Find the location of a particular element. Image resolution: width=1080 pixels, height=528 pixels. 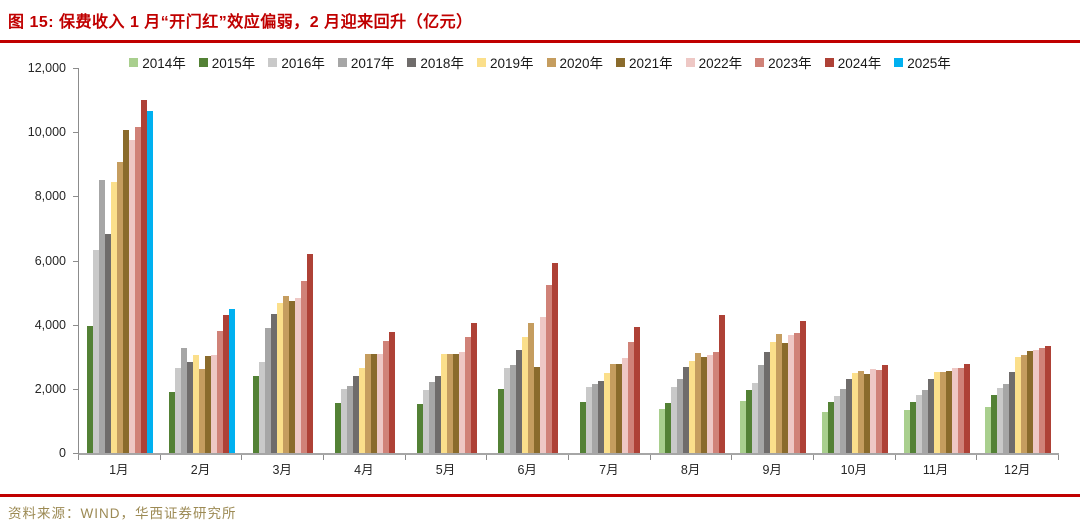

y-axis-tick-label: 10,000 is located at coordinates (46, 132).